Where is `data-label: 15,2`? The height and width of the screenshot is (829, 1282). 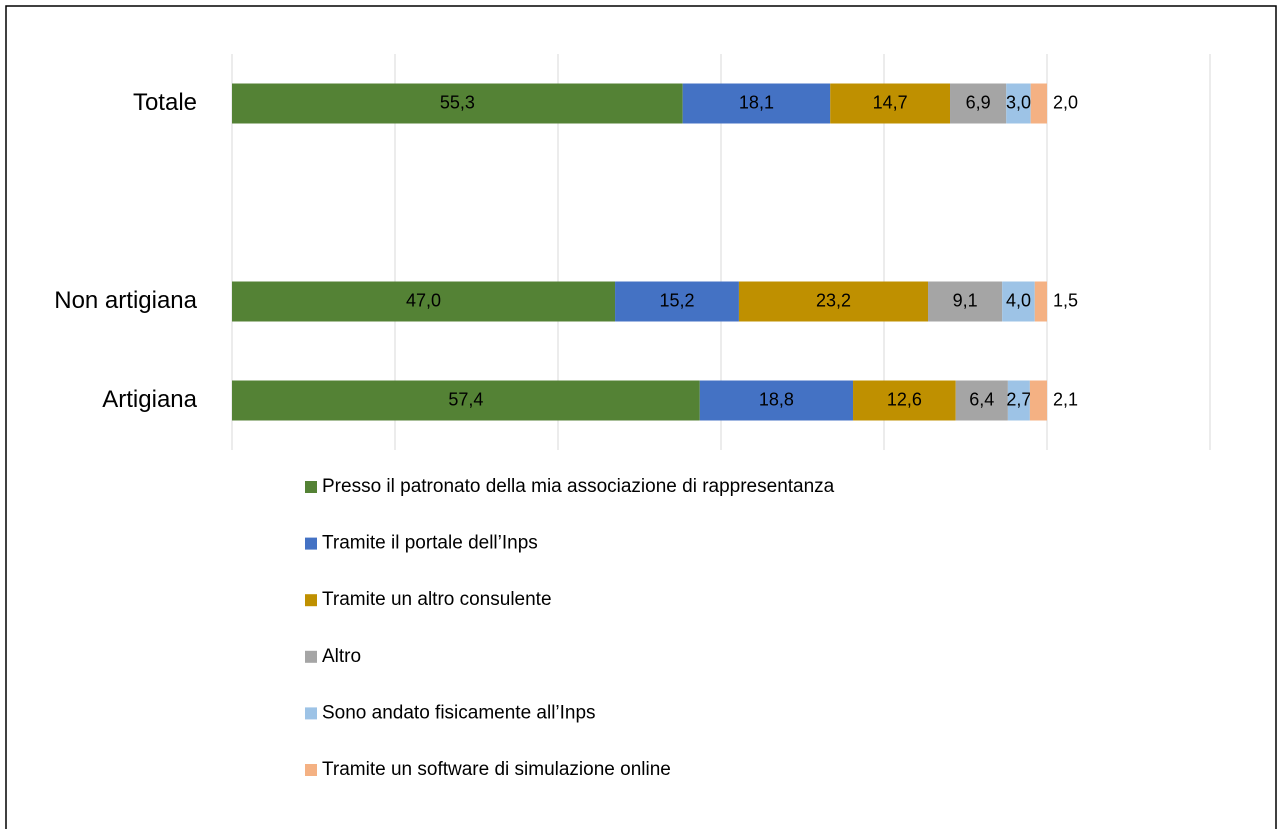 data-label: 15,2 is located at coordinates (676, 300).